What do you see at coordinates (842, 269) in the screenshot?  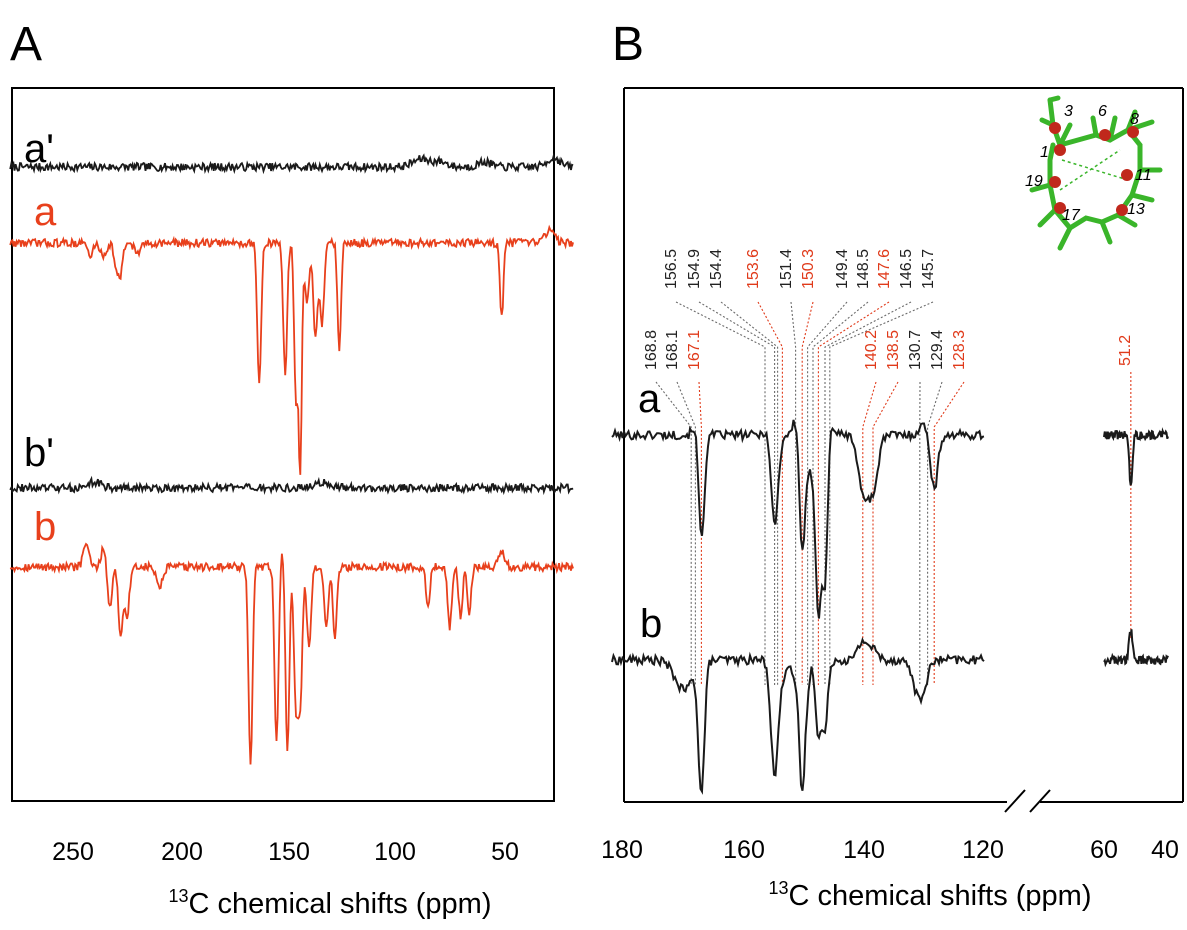 I see `peak-label: 149.4` at bounding box center [842, 269].